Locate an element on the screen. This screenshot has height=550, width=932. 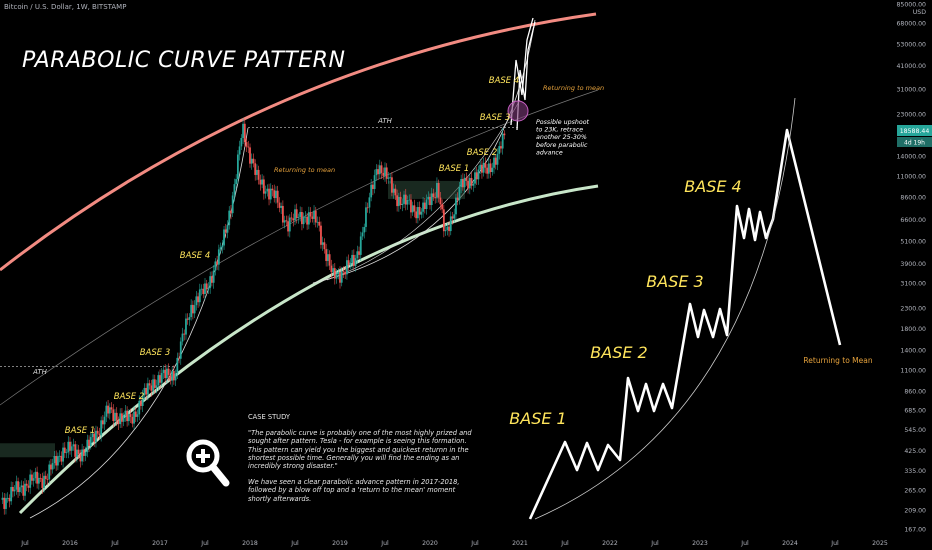
x-tick-label: 2018 is located at coordinates (250, 543).